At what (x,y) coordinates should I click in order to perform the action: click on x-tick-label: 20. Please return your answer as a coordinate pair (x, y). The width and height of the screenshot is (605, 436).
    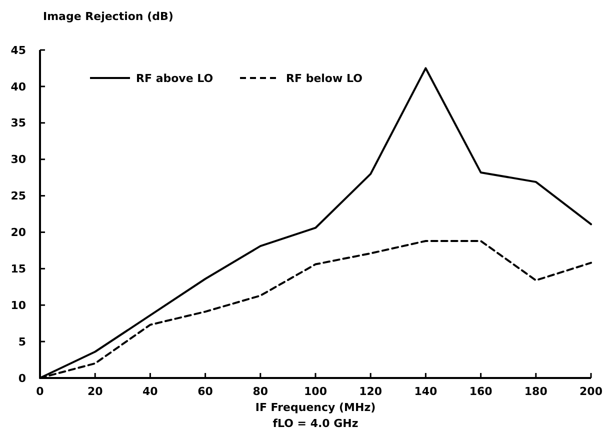
    Looking at the image, I should click on (95, 391).